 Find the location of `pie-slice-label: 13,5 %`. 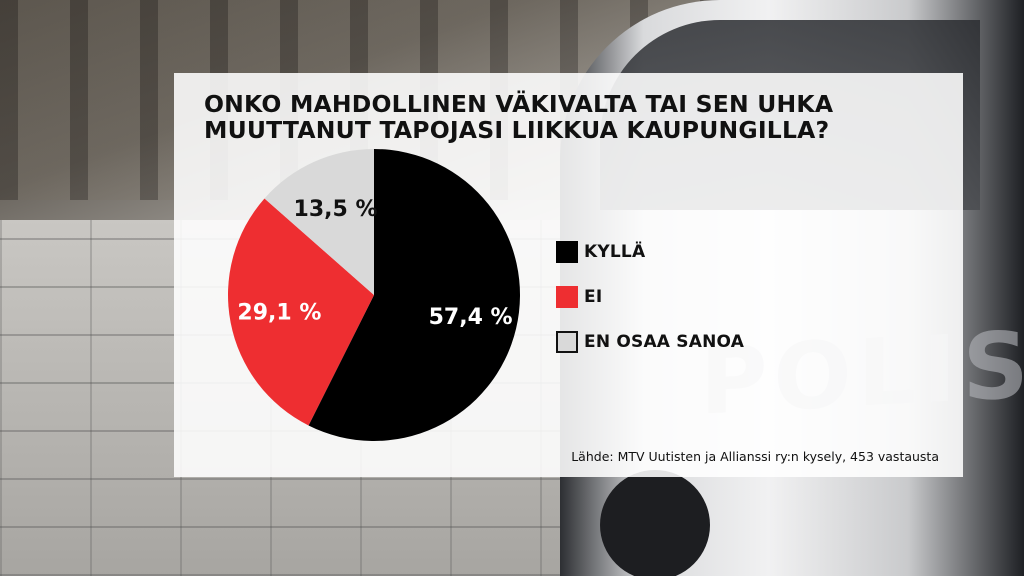

pie-slice-label: 13,5 % is located at coordinates (336, 209).